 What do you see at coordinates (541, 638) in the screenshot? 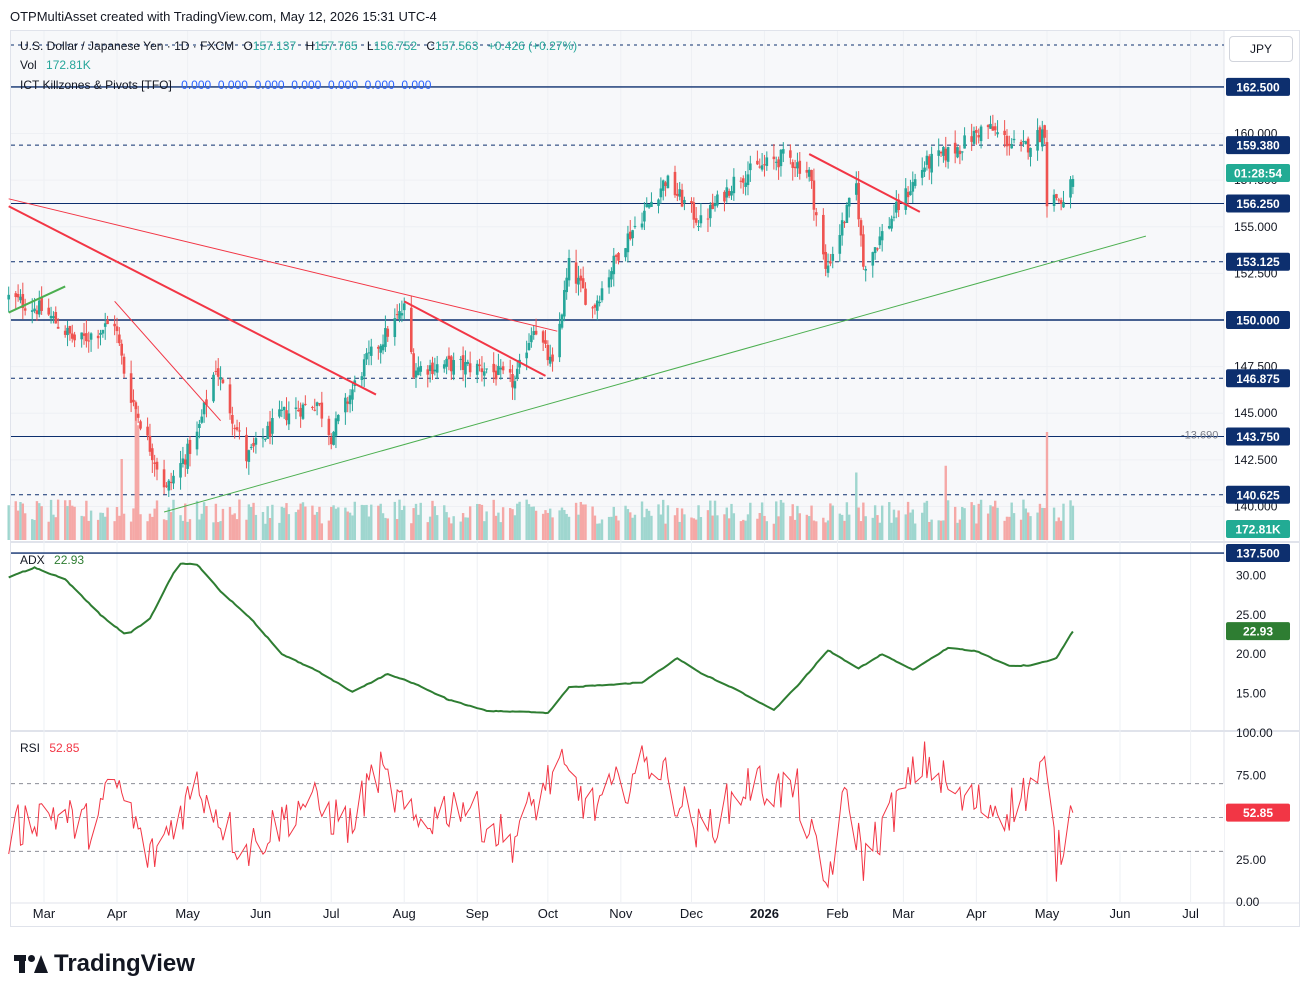
I see `adx-line` at bounding box center [541, 638].